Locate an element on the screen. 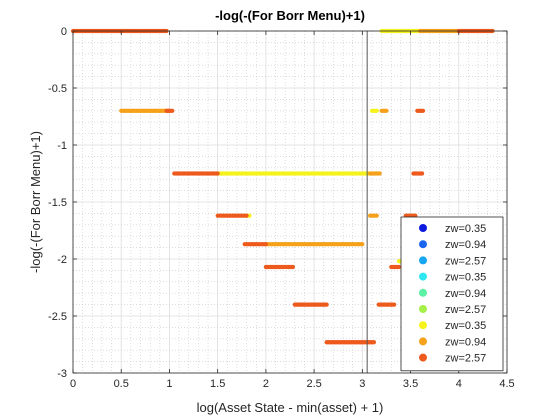  x-tick-label: 0.5 is located at coordinates (121, 384).